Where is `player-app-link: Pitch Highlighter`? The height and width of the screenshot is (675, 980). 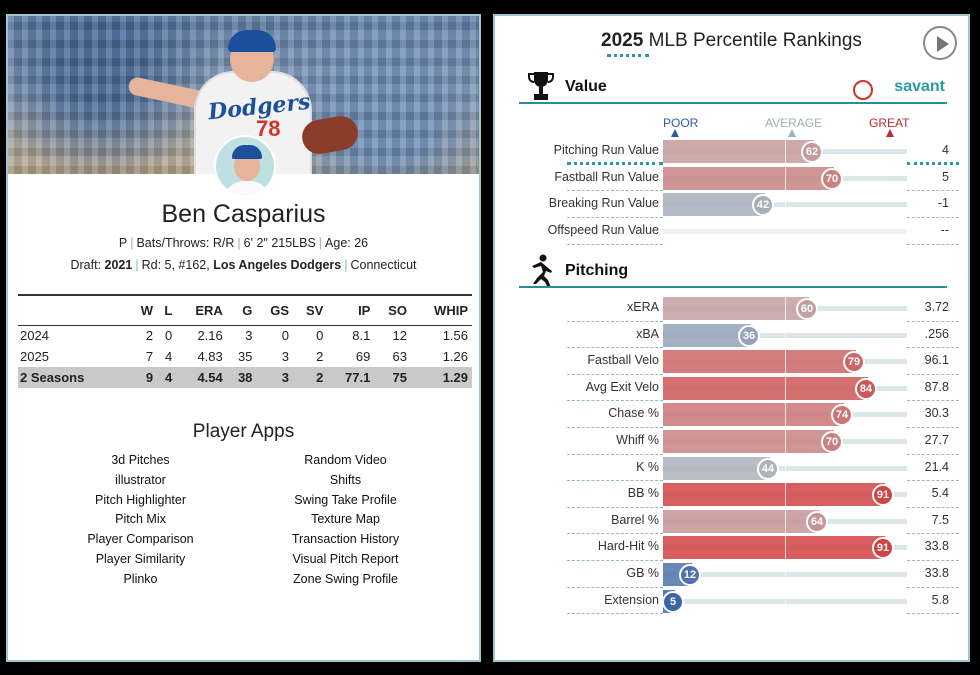
player-app-link: Pitch Highlighter is located at coordinates (140, 499).